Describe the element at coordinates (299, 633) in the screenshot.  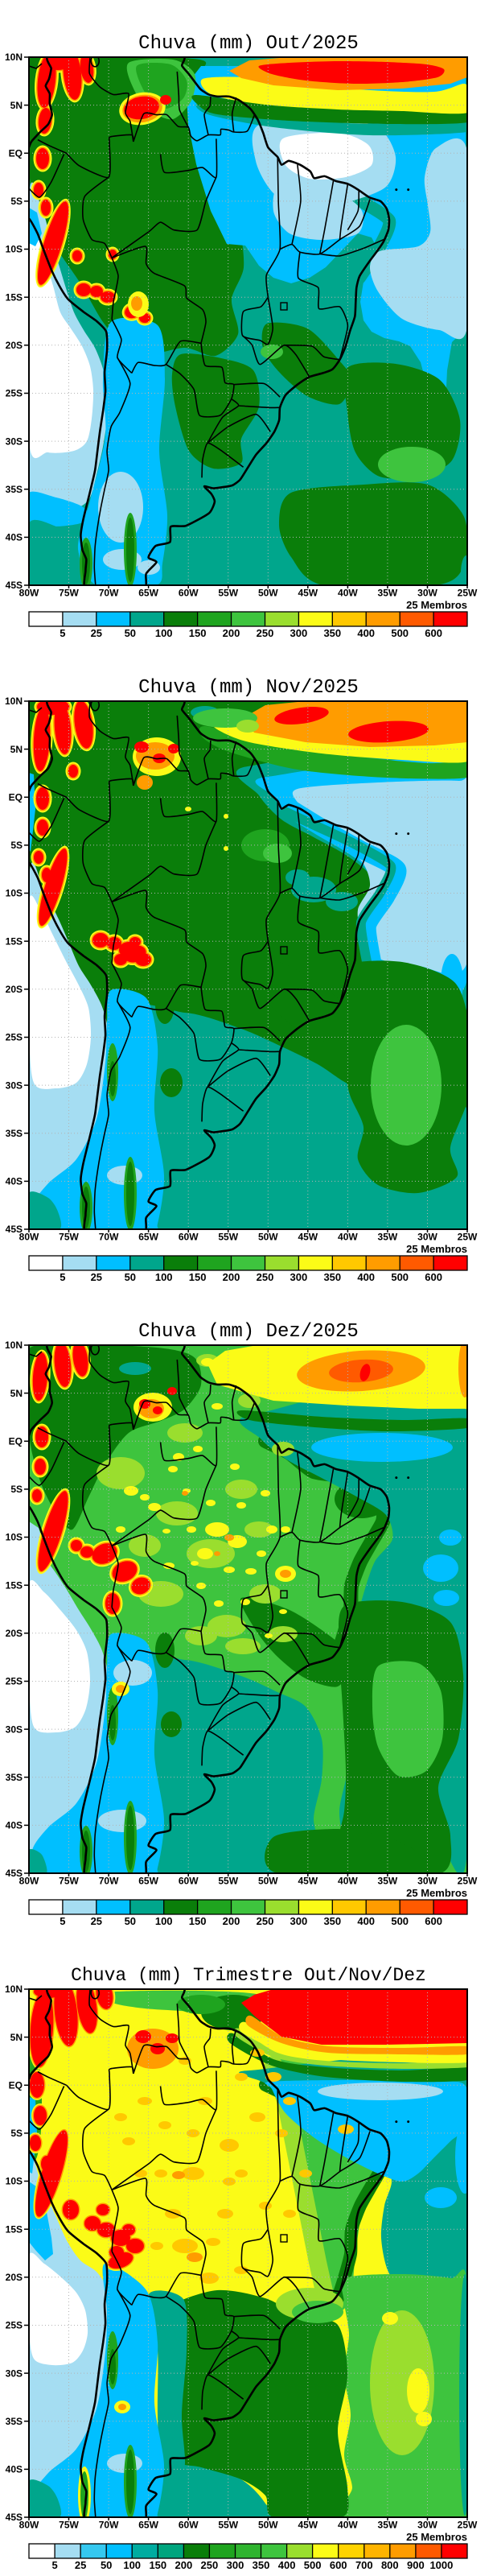
I see `svg-text: 300` at that location.